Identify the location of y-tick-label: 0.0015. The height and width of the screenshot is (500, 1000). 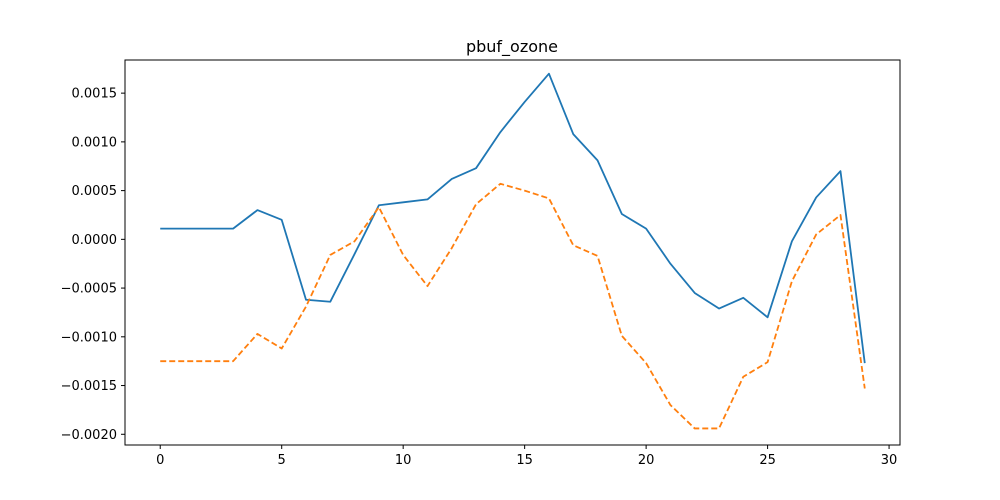
(95, 94).